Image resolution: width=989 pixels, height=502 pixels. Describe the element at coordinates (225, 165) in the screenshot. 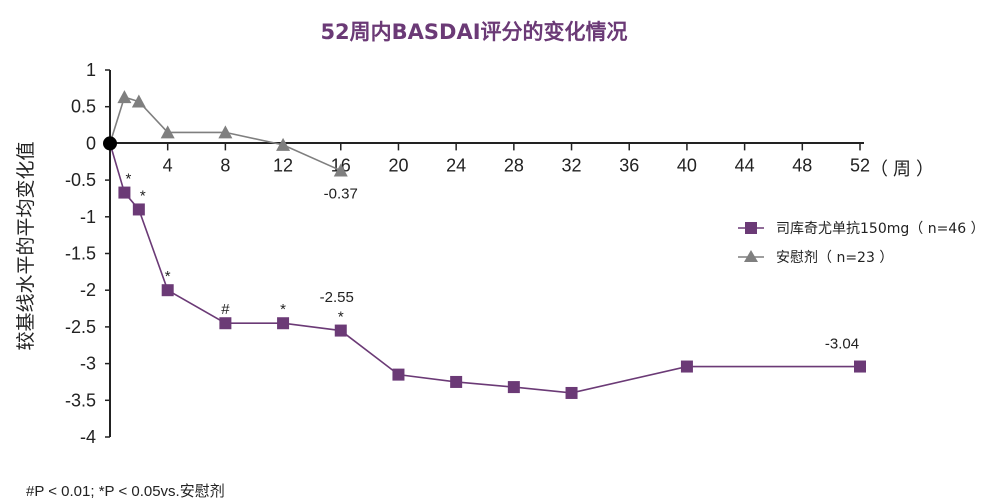

I see `x-tick-label: 8` at that location.